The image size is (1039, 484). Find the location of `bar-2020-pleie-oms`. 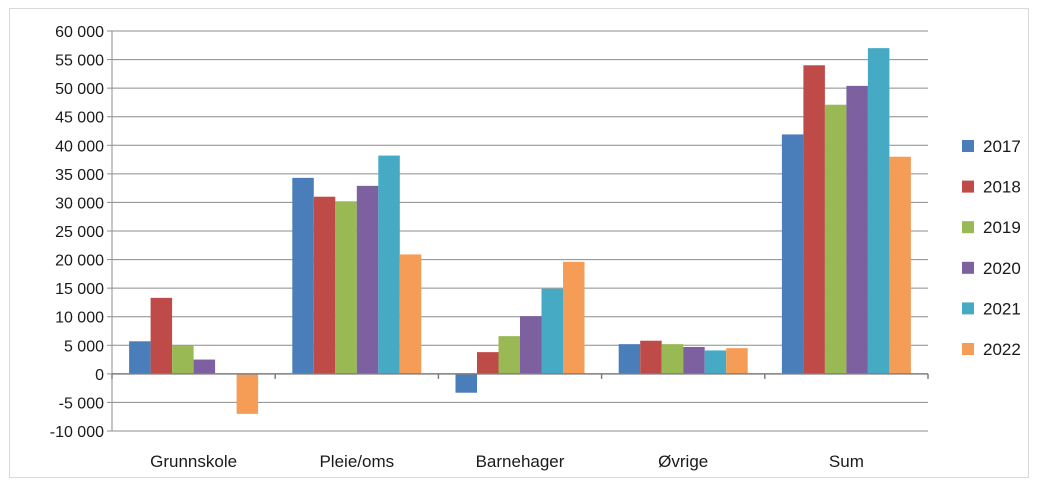

bar-2020-pleie-oms is located at coordinates (367, 279).